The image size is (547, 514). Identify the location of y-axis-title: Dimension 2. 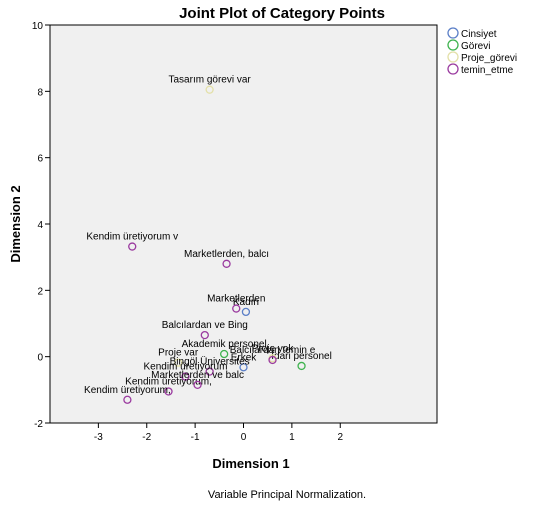
(15, 223).